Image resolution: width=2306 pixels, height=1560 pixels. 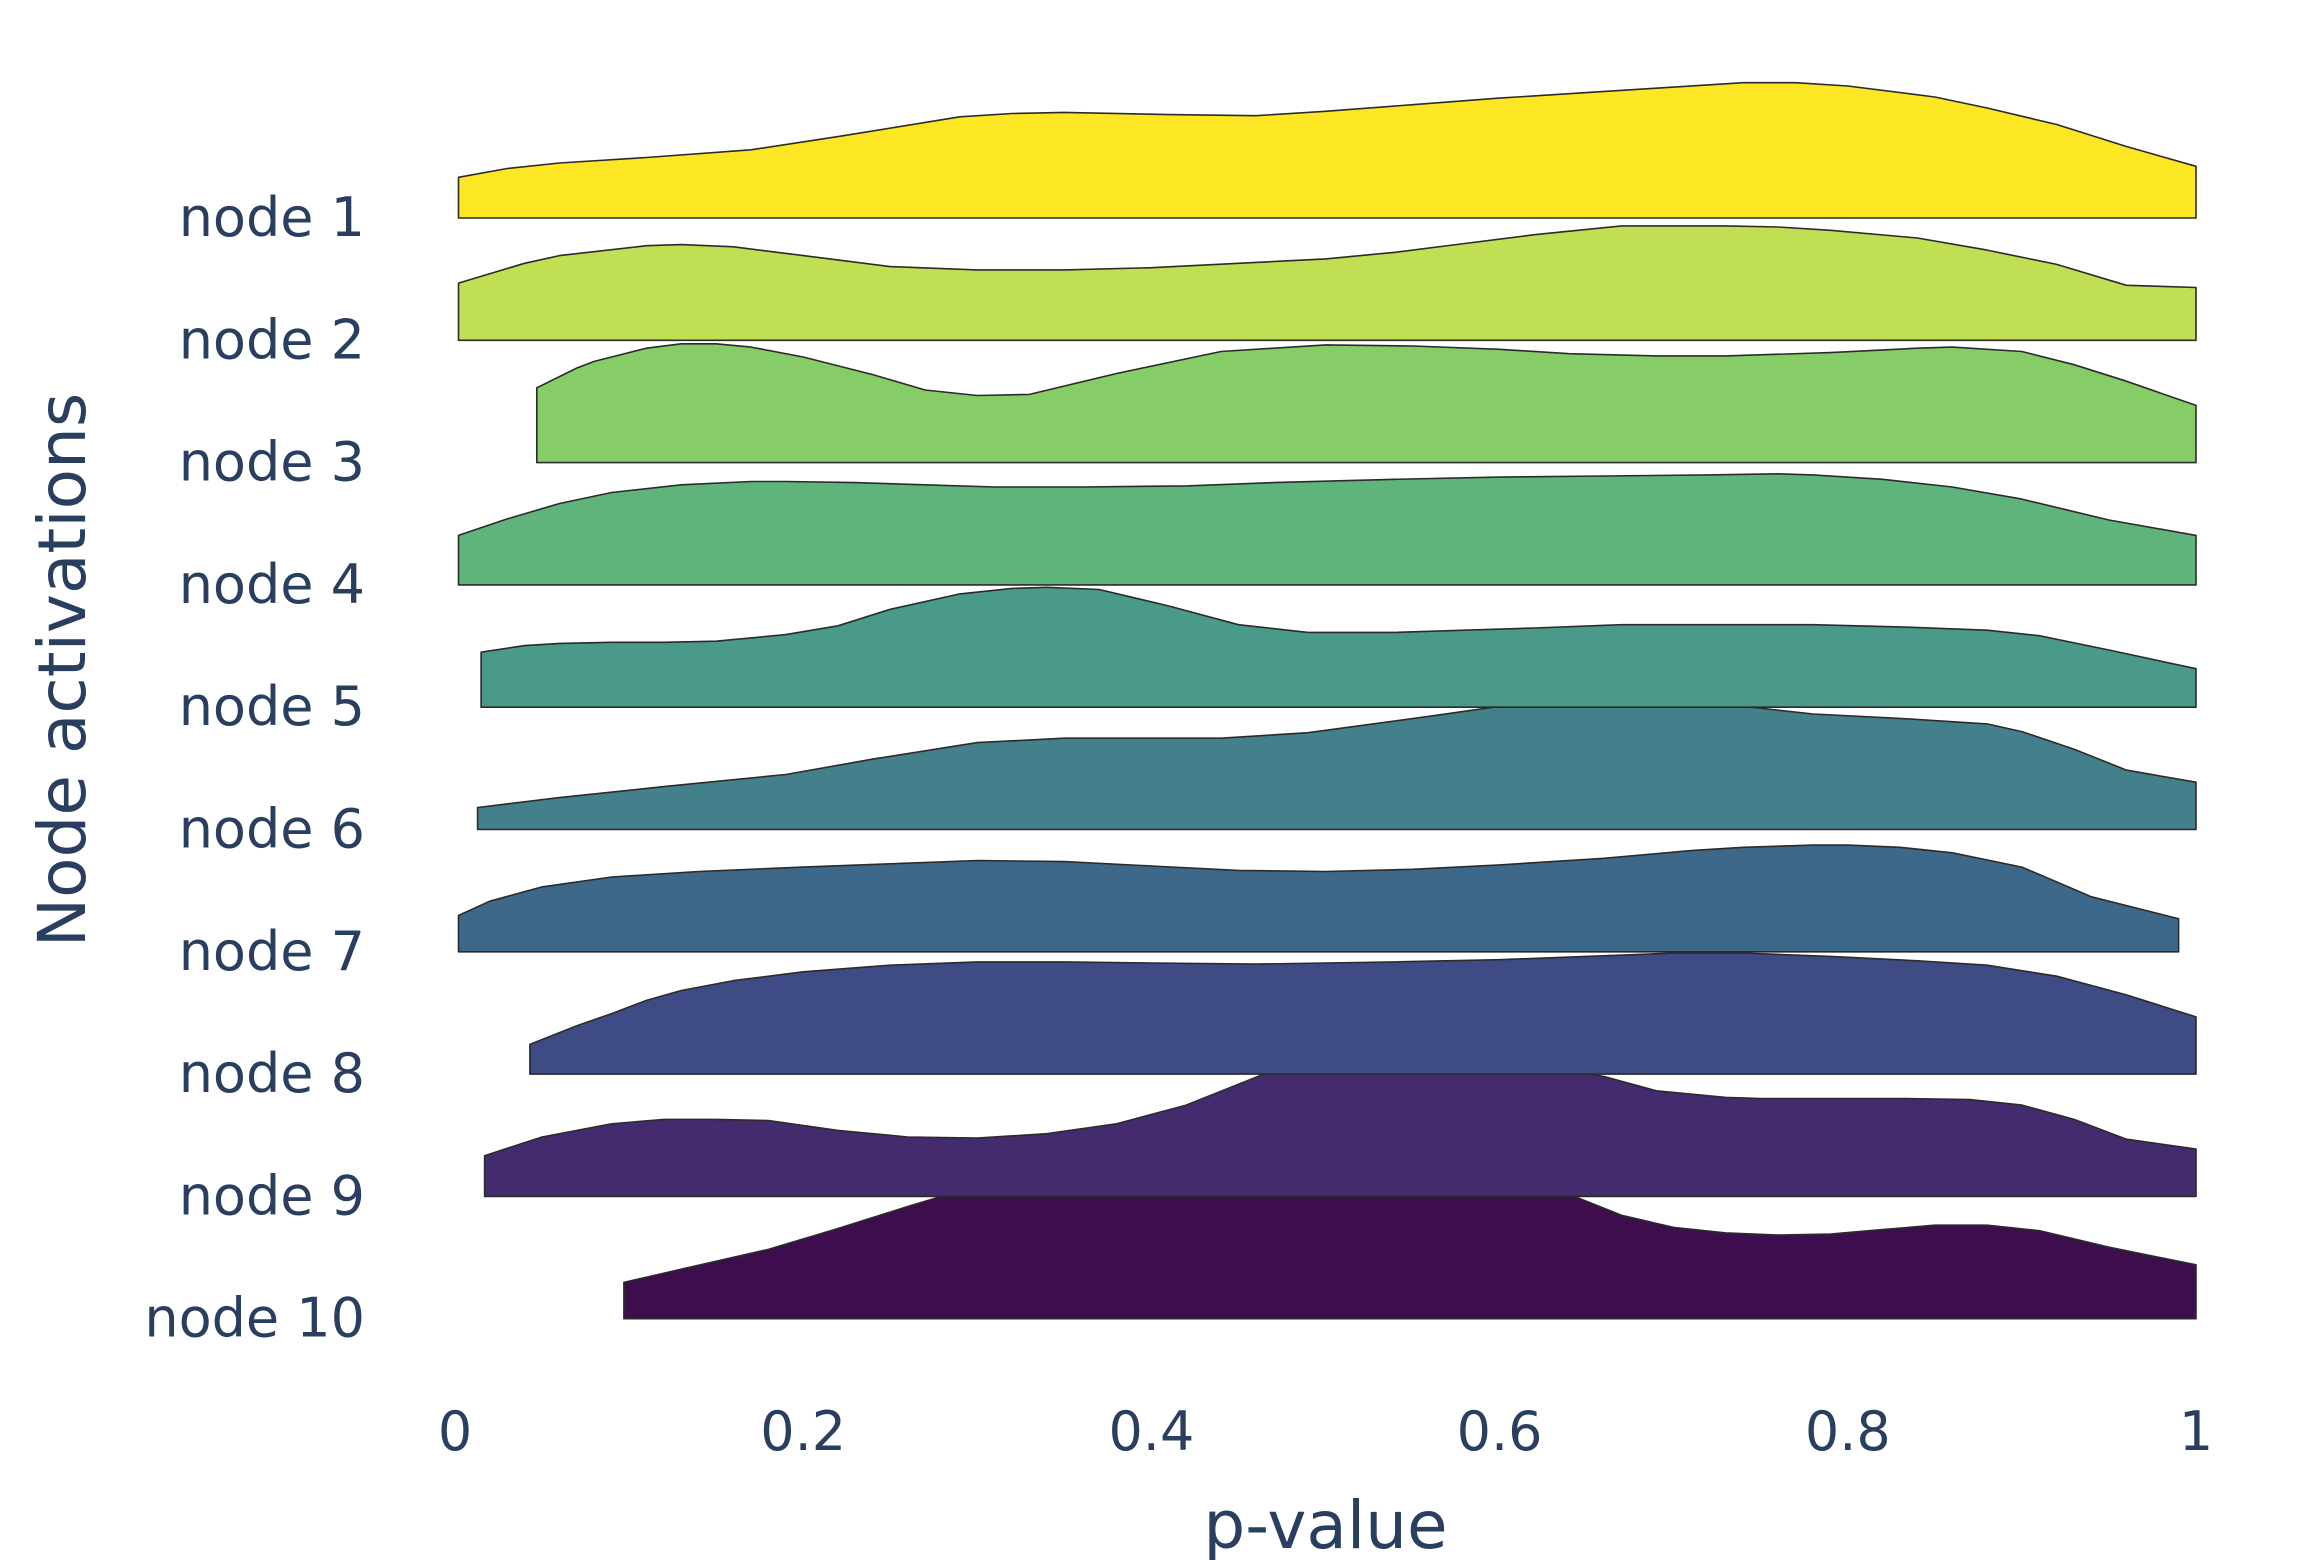 I want to click on y-tick-label: node 9, so click(x=272, y=1195).